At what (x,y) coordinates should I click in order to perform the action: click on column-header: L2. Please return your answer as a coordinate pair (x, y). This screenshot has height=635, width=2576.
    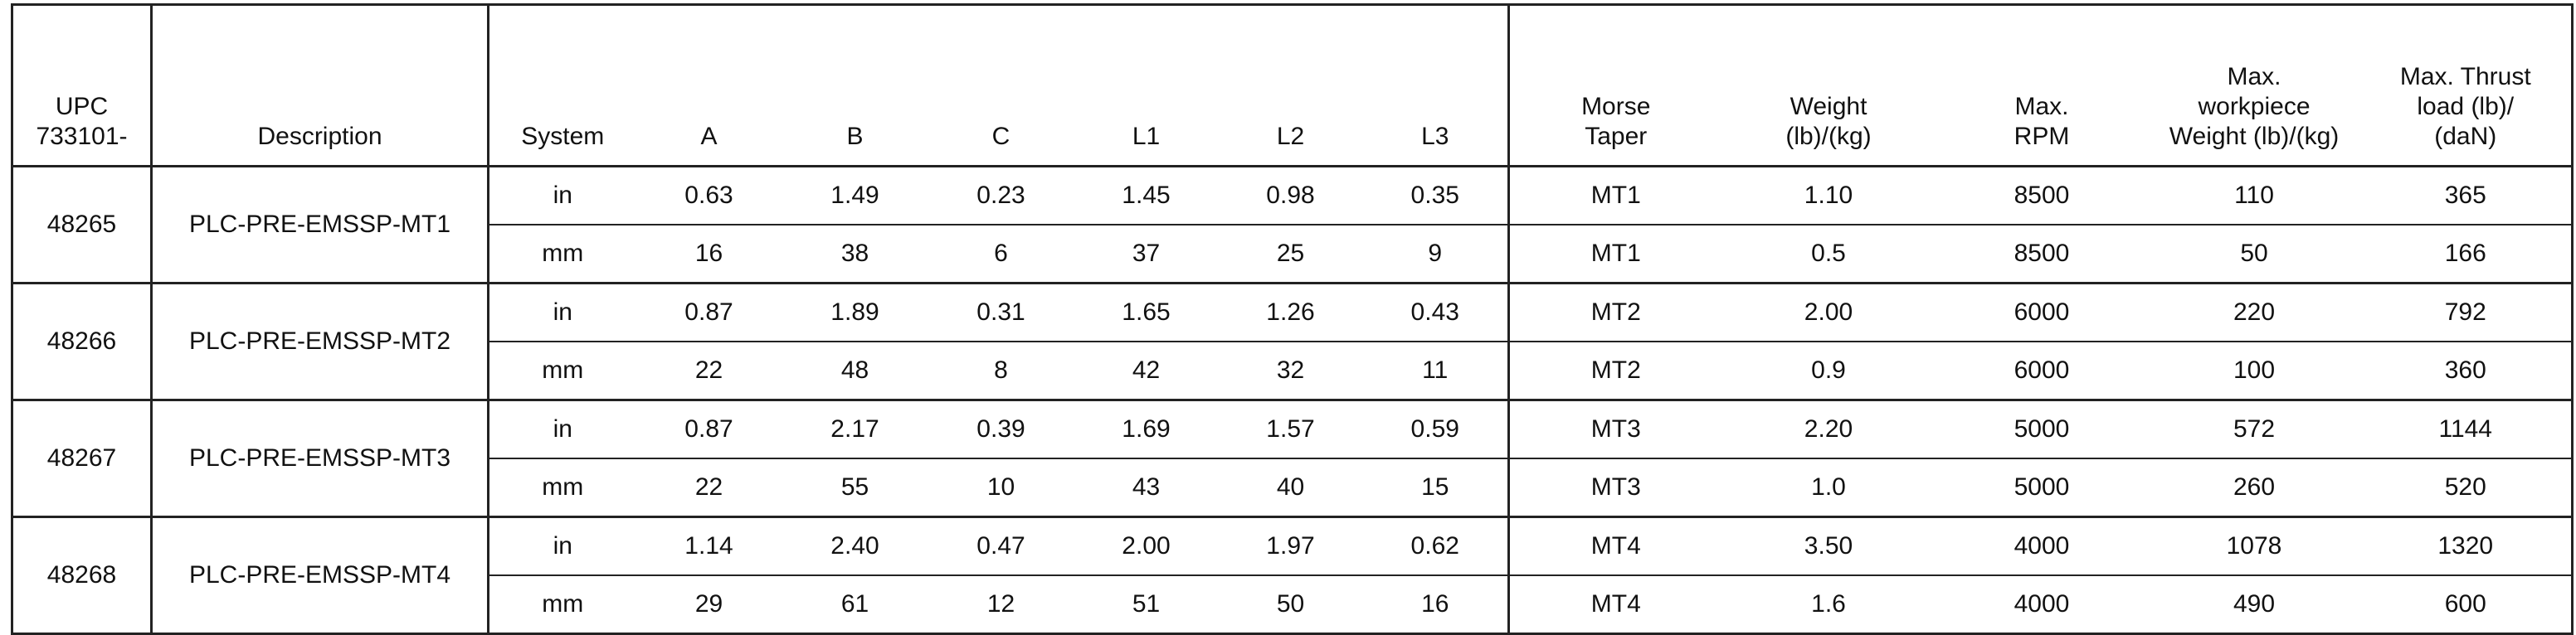
    Looking at the image, I should click on (1290, 85).